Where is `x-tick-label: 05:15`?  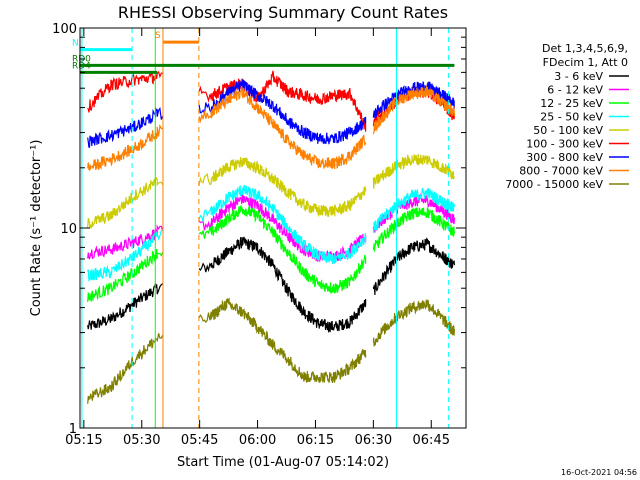
x-tick-label: 05:15 is located at coordinates (83, 440).